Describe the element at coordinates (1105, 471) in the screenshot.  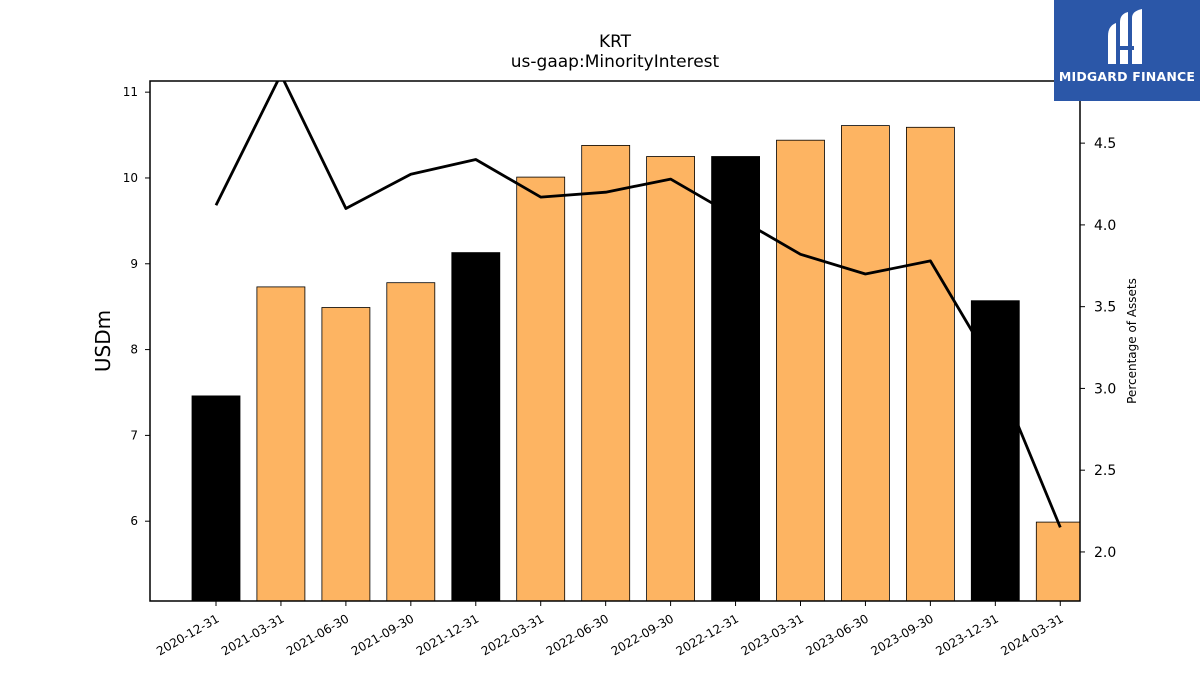
I see `y2-tick-label: 2.5` at that location.